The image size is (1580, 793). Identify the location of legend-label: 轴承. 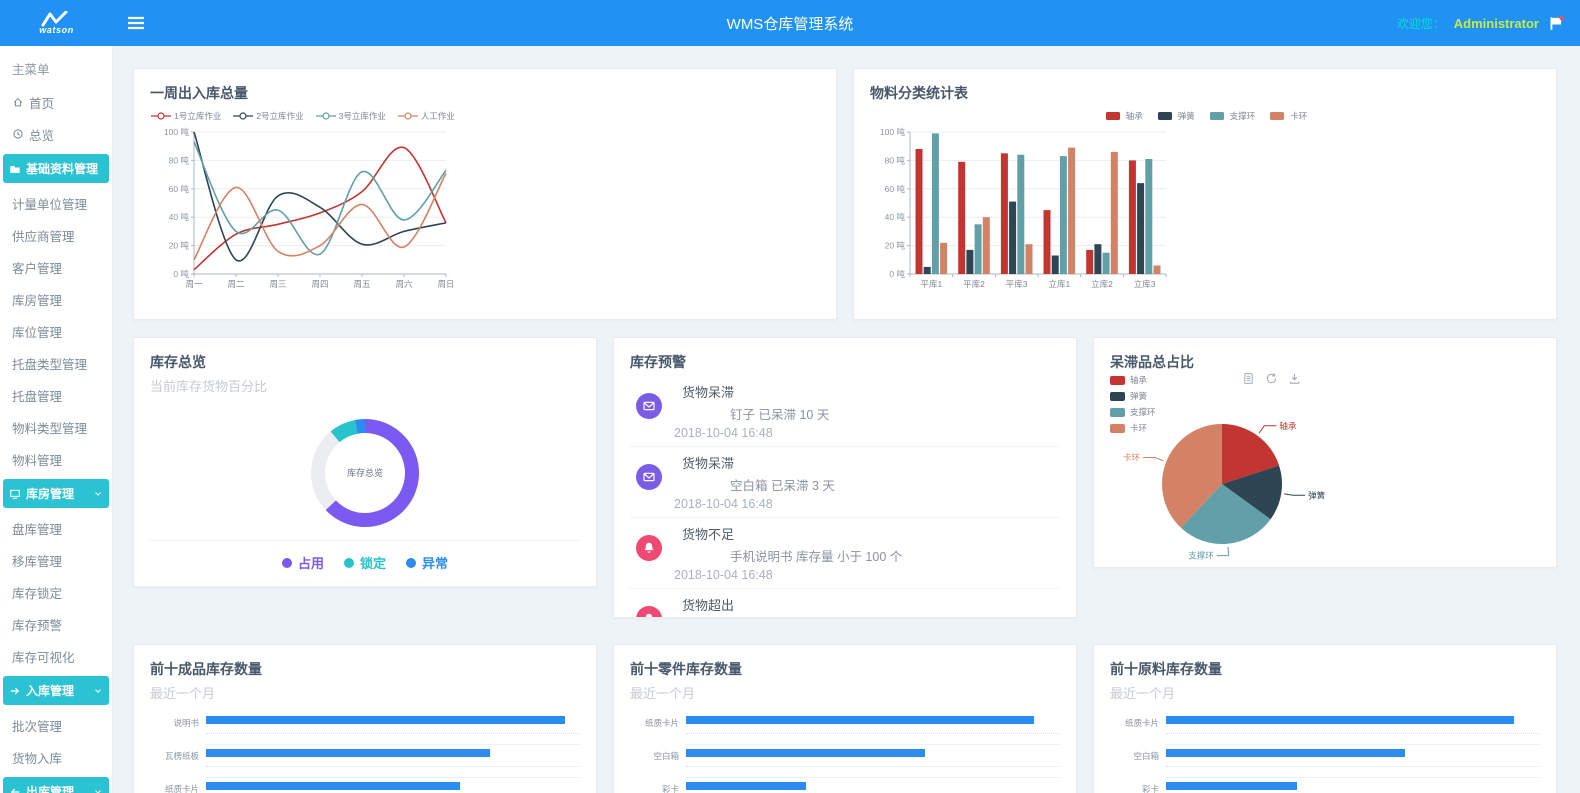
(1134, 116).